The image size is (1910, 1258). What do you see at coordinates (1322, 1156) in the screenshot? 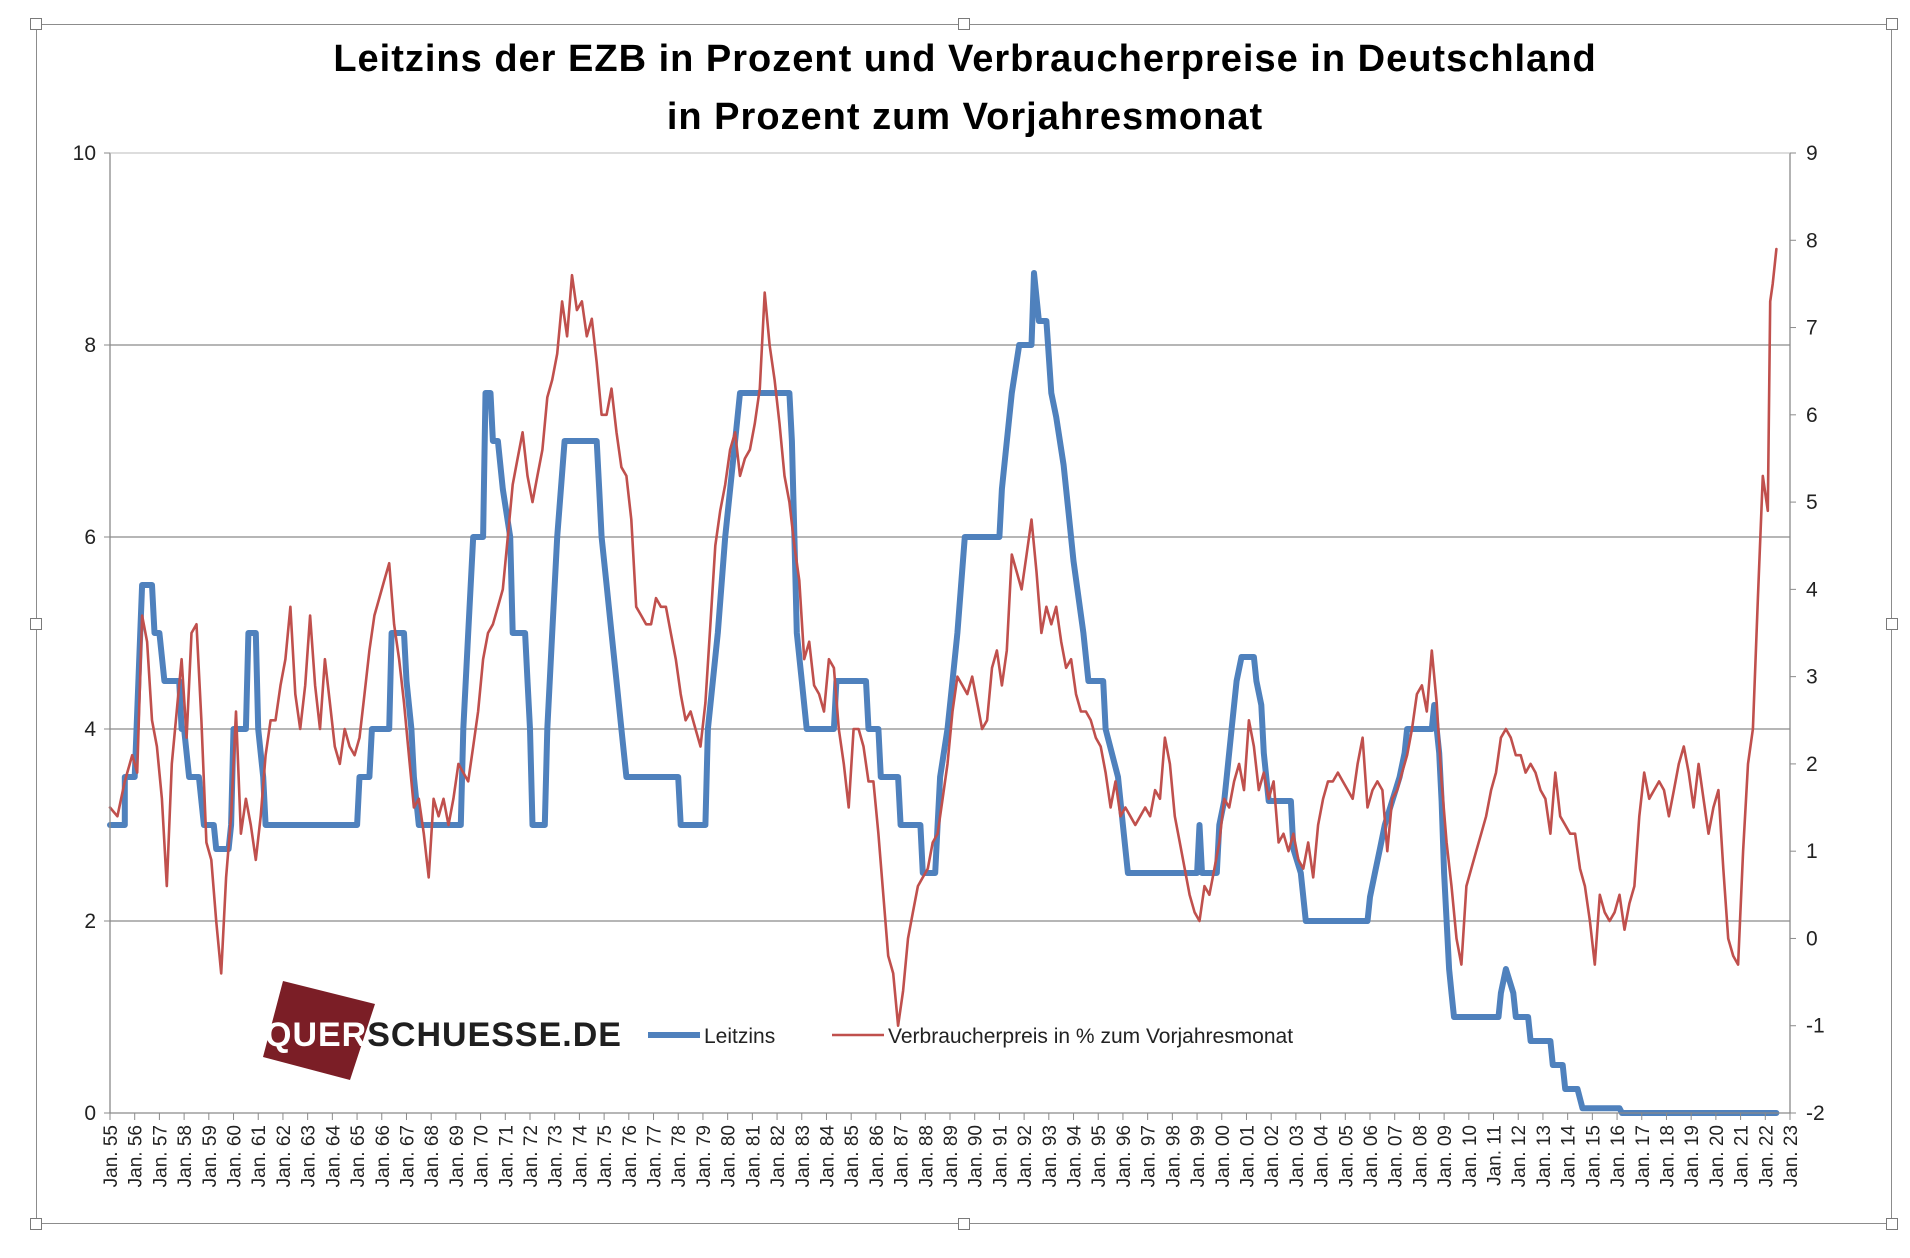
I see `x-tick-label: Jan. 04` at bounding box center [1322, 1156].